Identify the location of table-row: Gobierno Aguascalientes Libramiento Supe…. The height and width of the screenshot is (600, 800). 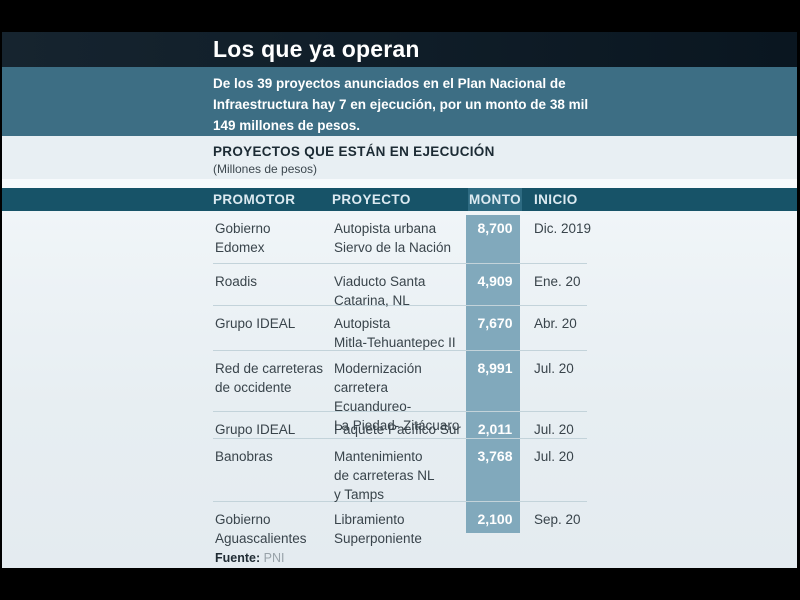
(399, 524).